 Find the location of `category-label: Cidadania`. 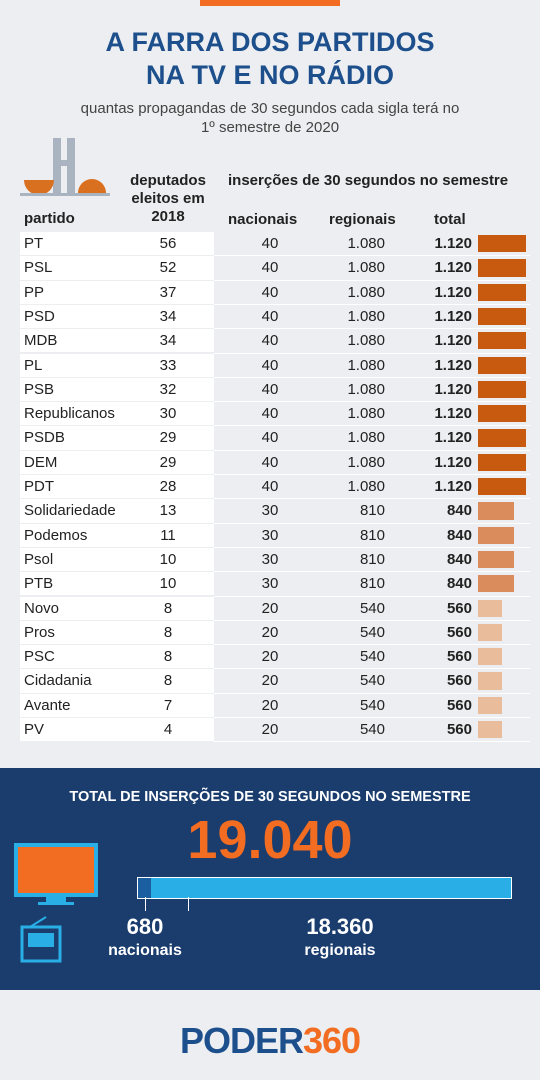

category-label: Cidadania is located at coordinates (58, 681).